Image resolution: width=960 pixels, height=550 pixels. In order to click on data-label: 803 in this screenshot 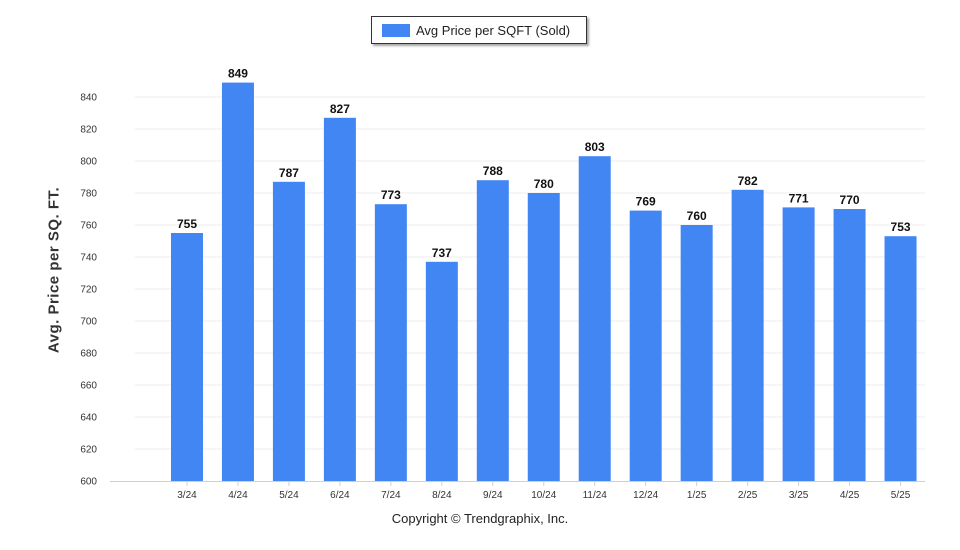, I will do `click(595, 147)`.